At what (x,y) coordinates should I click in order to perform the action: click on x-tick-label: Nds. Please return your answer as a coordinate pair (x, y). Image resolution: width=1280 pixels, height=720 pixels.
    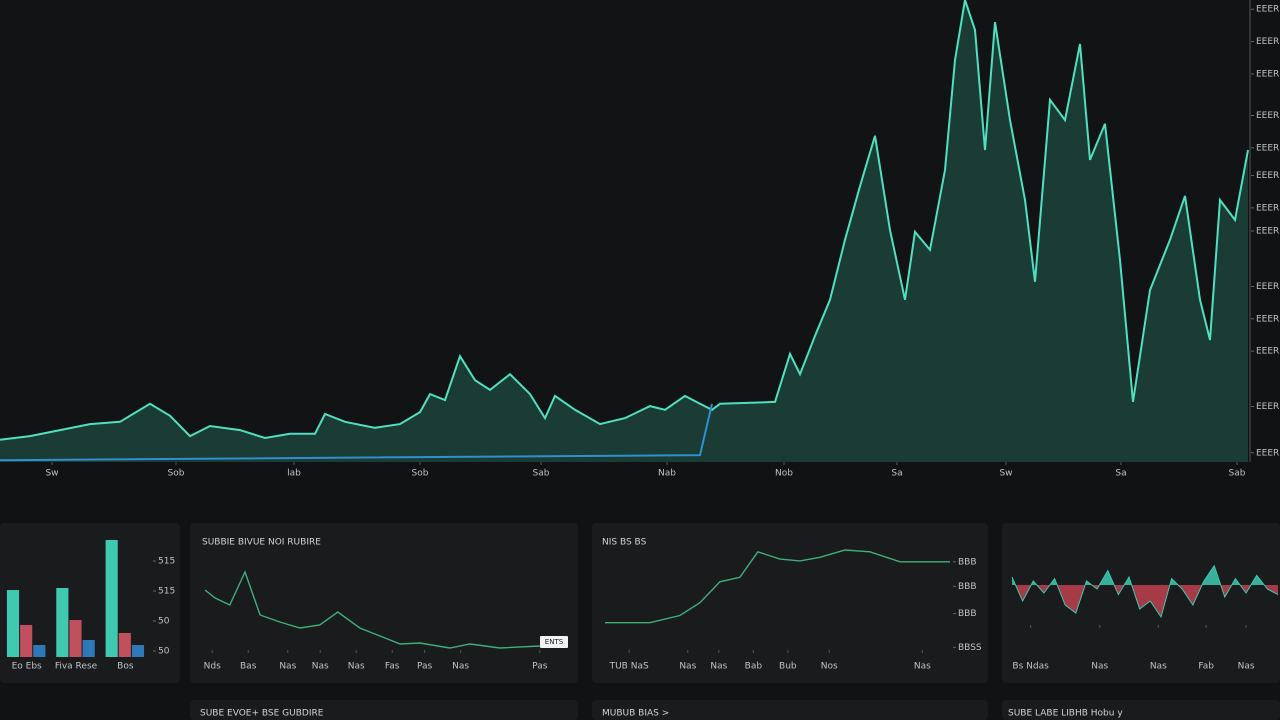
    Looking at the image, I should click on (212, 667).